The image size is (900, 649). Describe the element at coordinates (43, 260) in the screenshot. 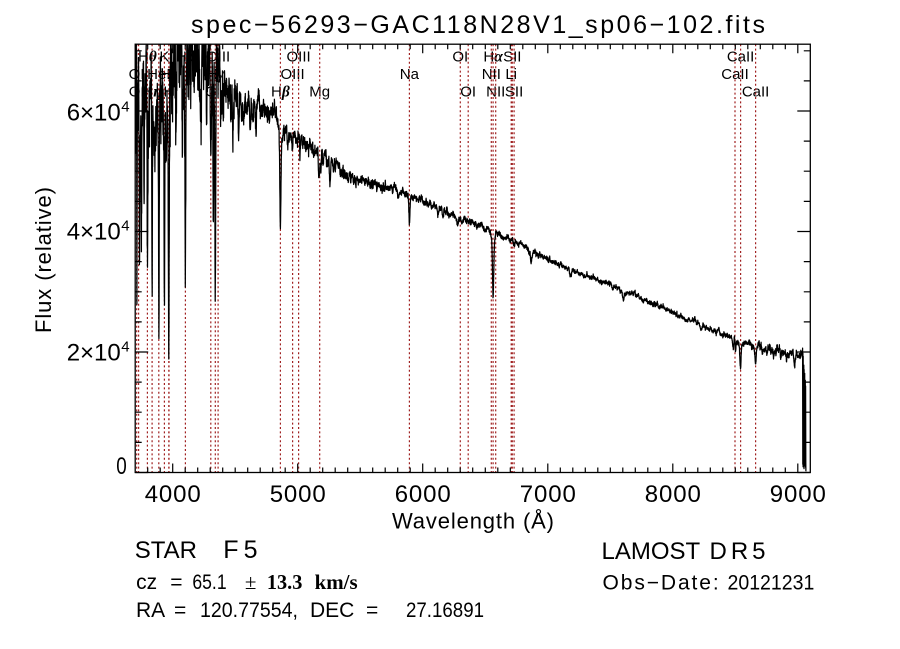

I see `svg-text: Flux (relative)` at that location.